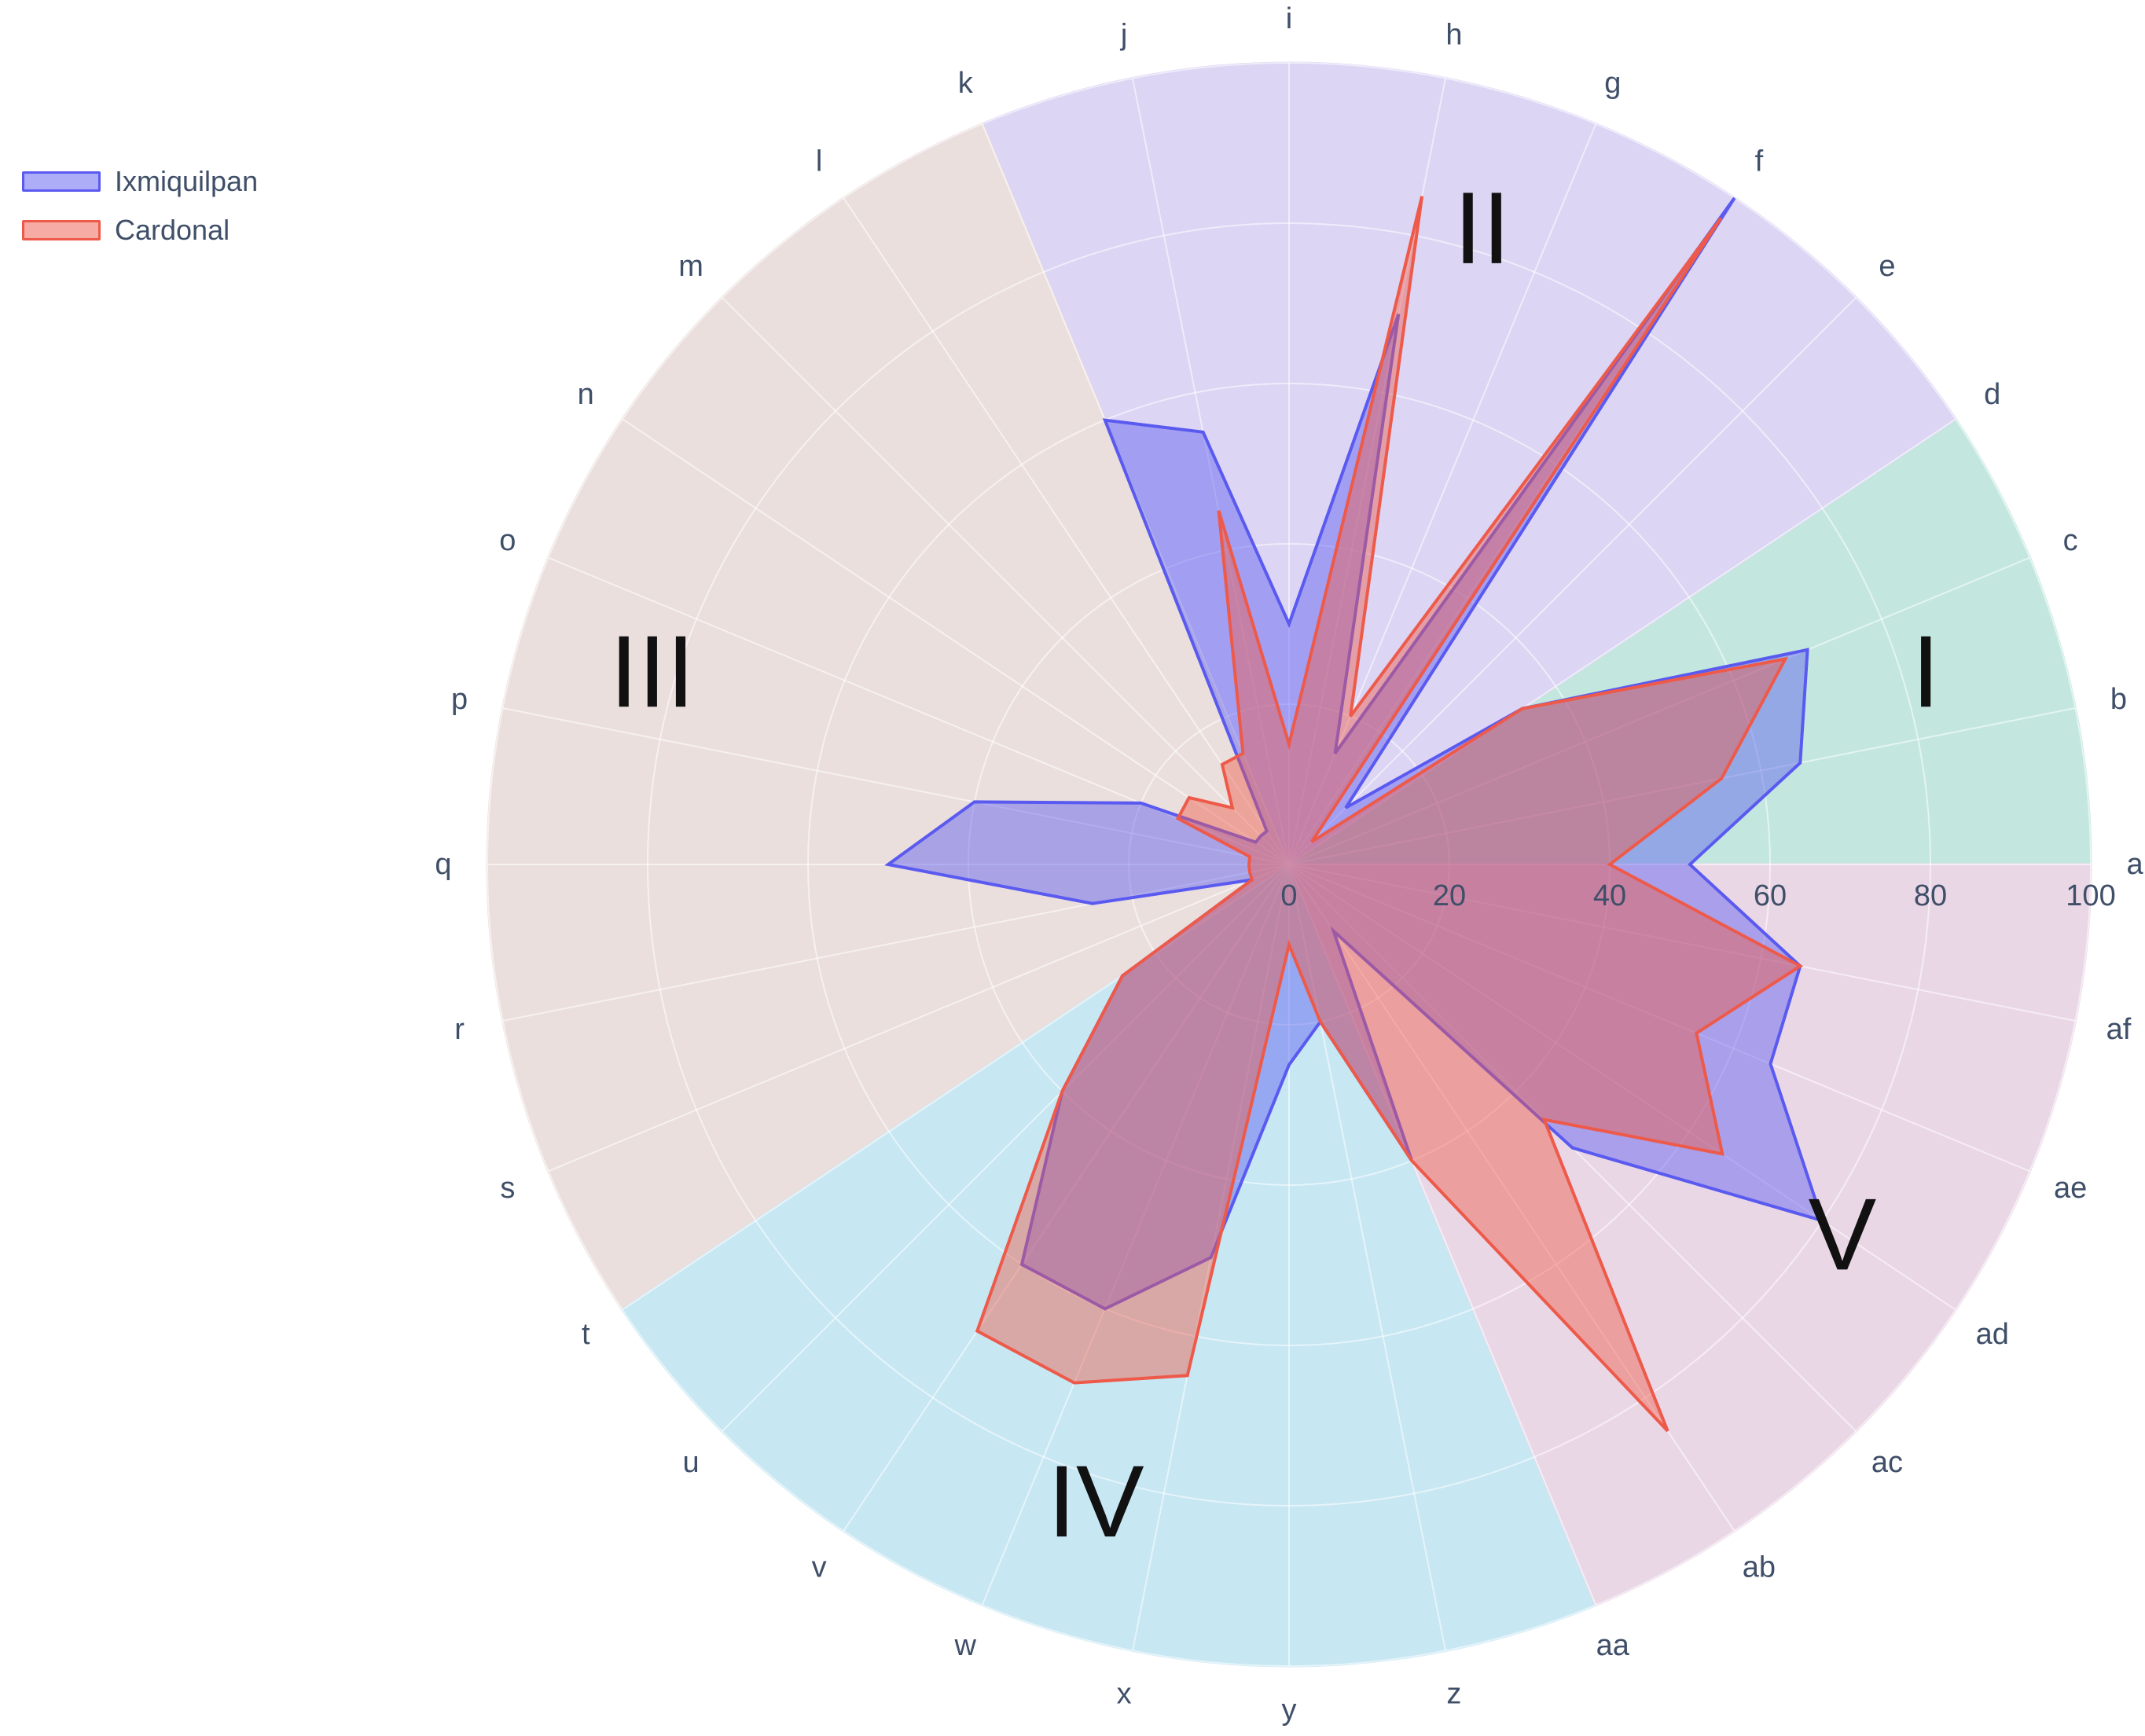  What do you see at coordinates (1887, 1462) in the screenshot?
I see `angular-label-ac: ac` at bounding box center [1887, 1462].